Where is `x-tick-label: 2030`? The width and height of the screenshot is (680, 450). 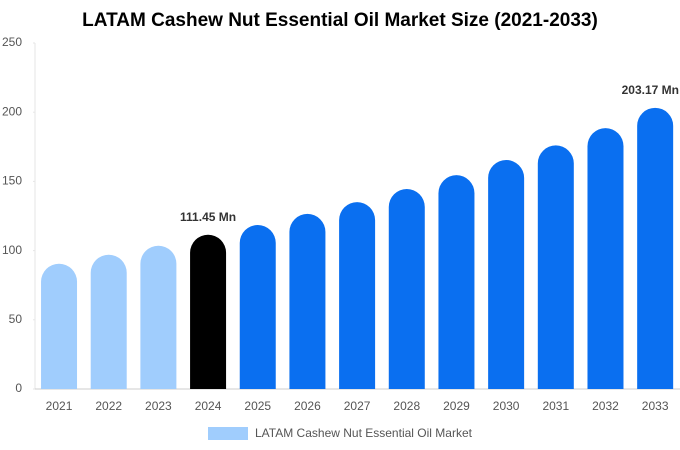
x-tick-label: 2030 is located at coordinates (506, 406).